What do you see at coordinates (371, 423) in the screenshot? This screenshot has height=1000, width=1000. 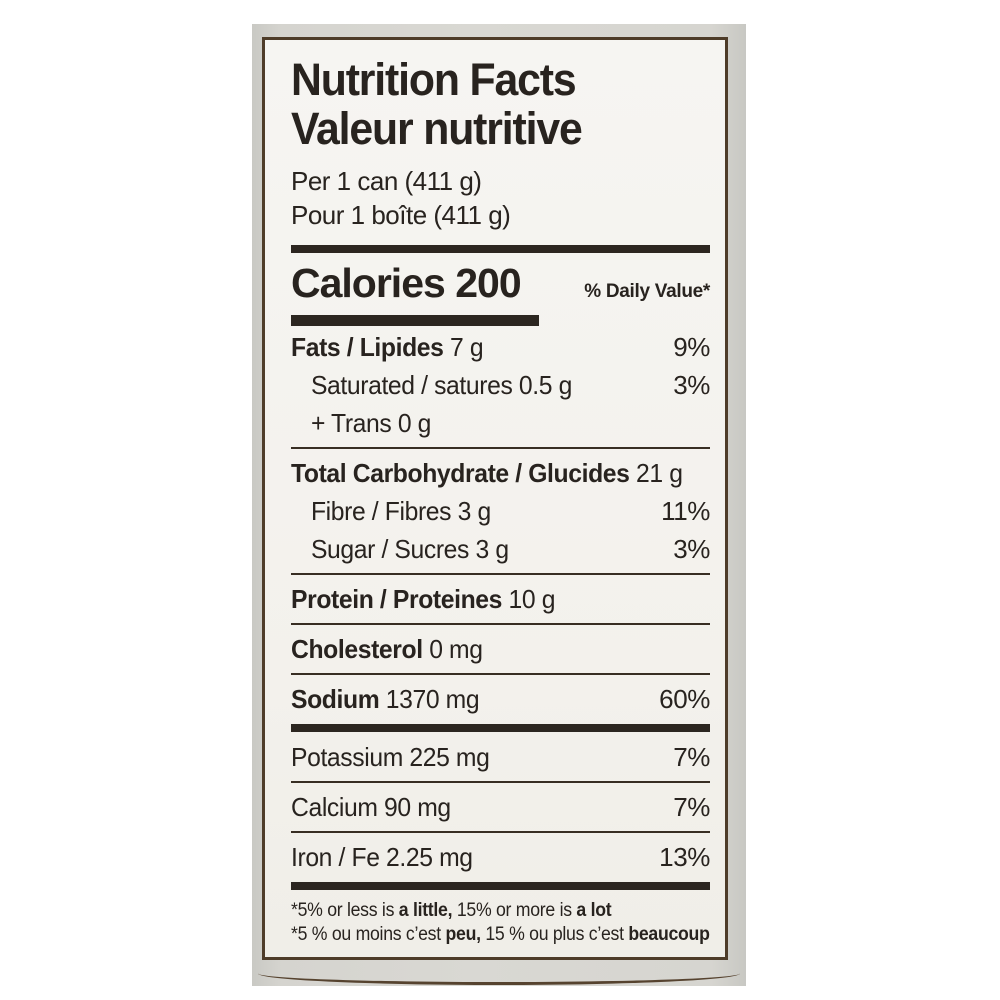 I see `nutrient-amount: + Trans 0 g` at bounding box center [371, 423].